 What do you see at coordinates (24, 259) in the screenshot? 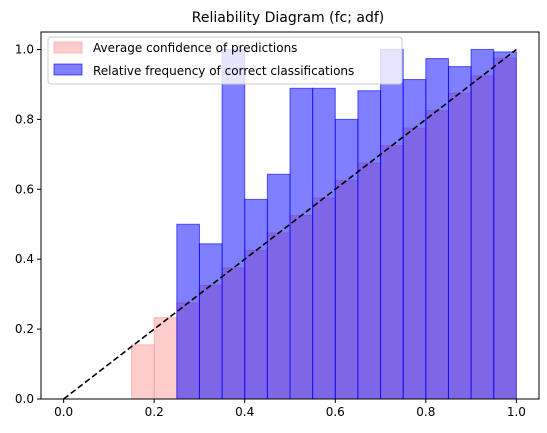
I see `y-tick-label: 0.4` at bounding box center [24, 259].